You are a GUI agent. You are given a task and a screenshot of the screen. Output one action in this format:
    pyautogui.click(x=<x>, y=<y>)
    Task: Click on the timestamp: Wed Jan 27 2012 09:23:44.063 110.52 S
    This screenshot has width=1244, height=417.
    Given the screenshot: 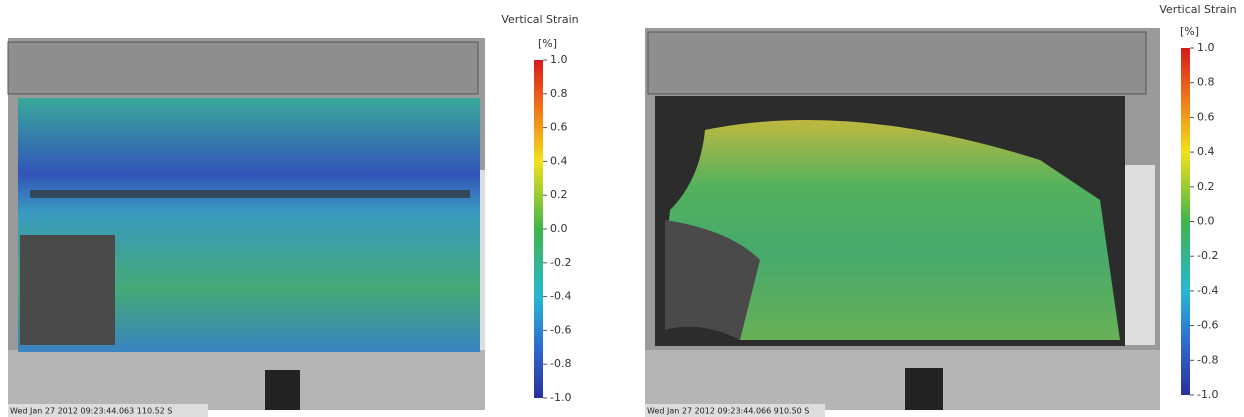 What is the action you would take?
    pyautogui.click(x=91, y=411)
    